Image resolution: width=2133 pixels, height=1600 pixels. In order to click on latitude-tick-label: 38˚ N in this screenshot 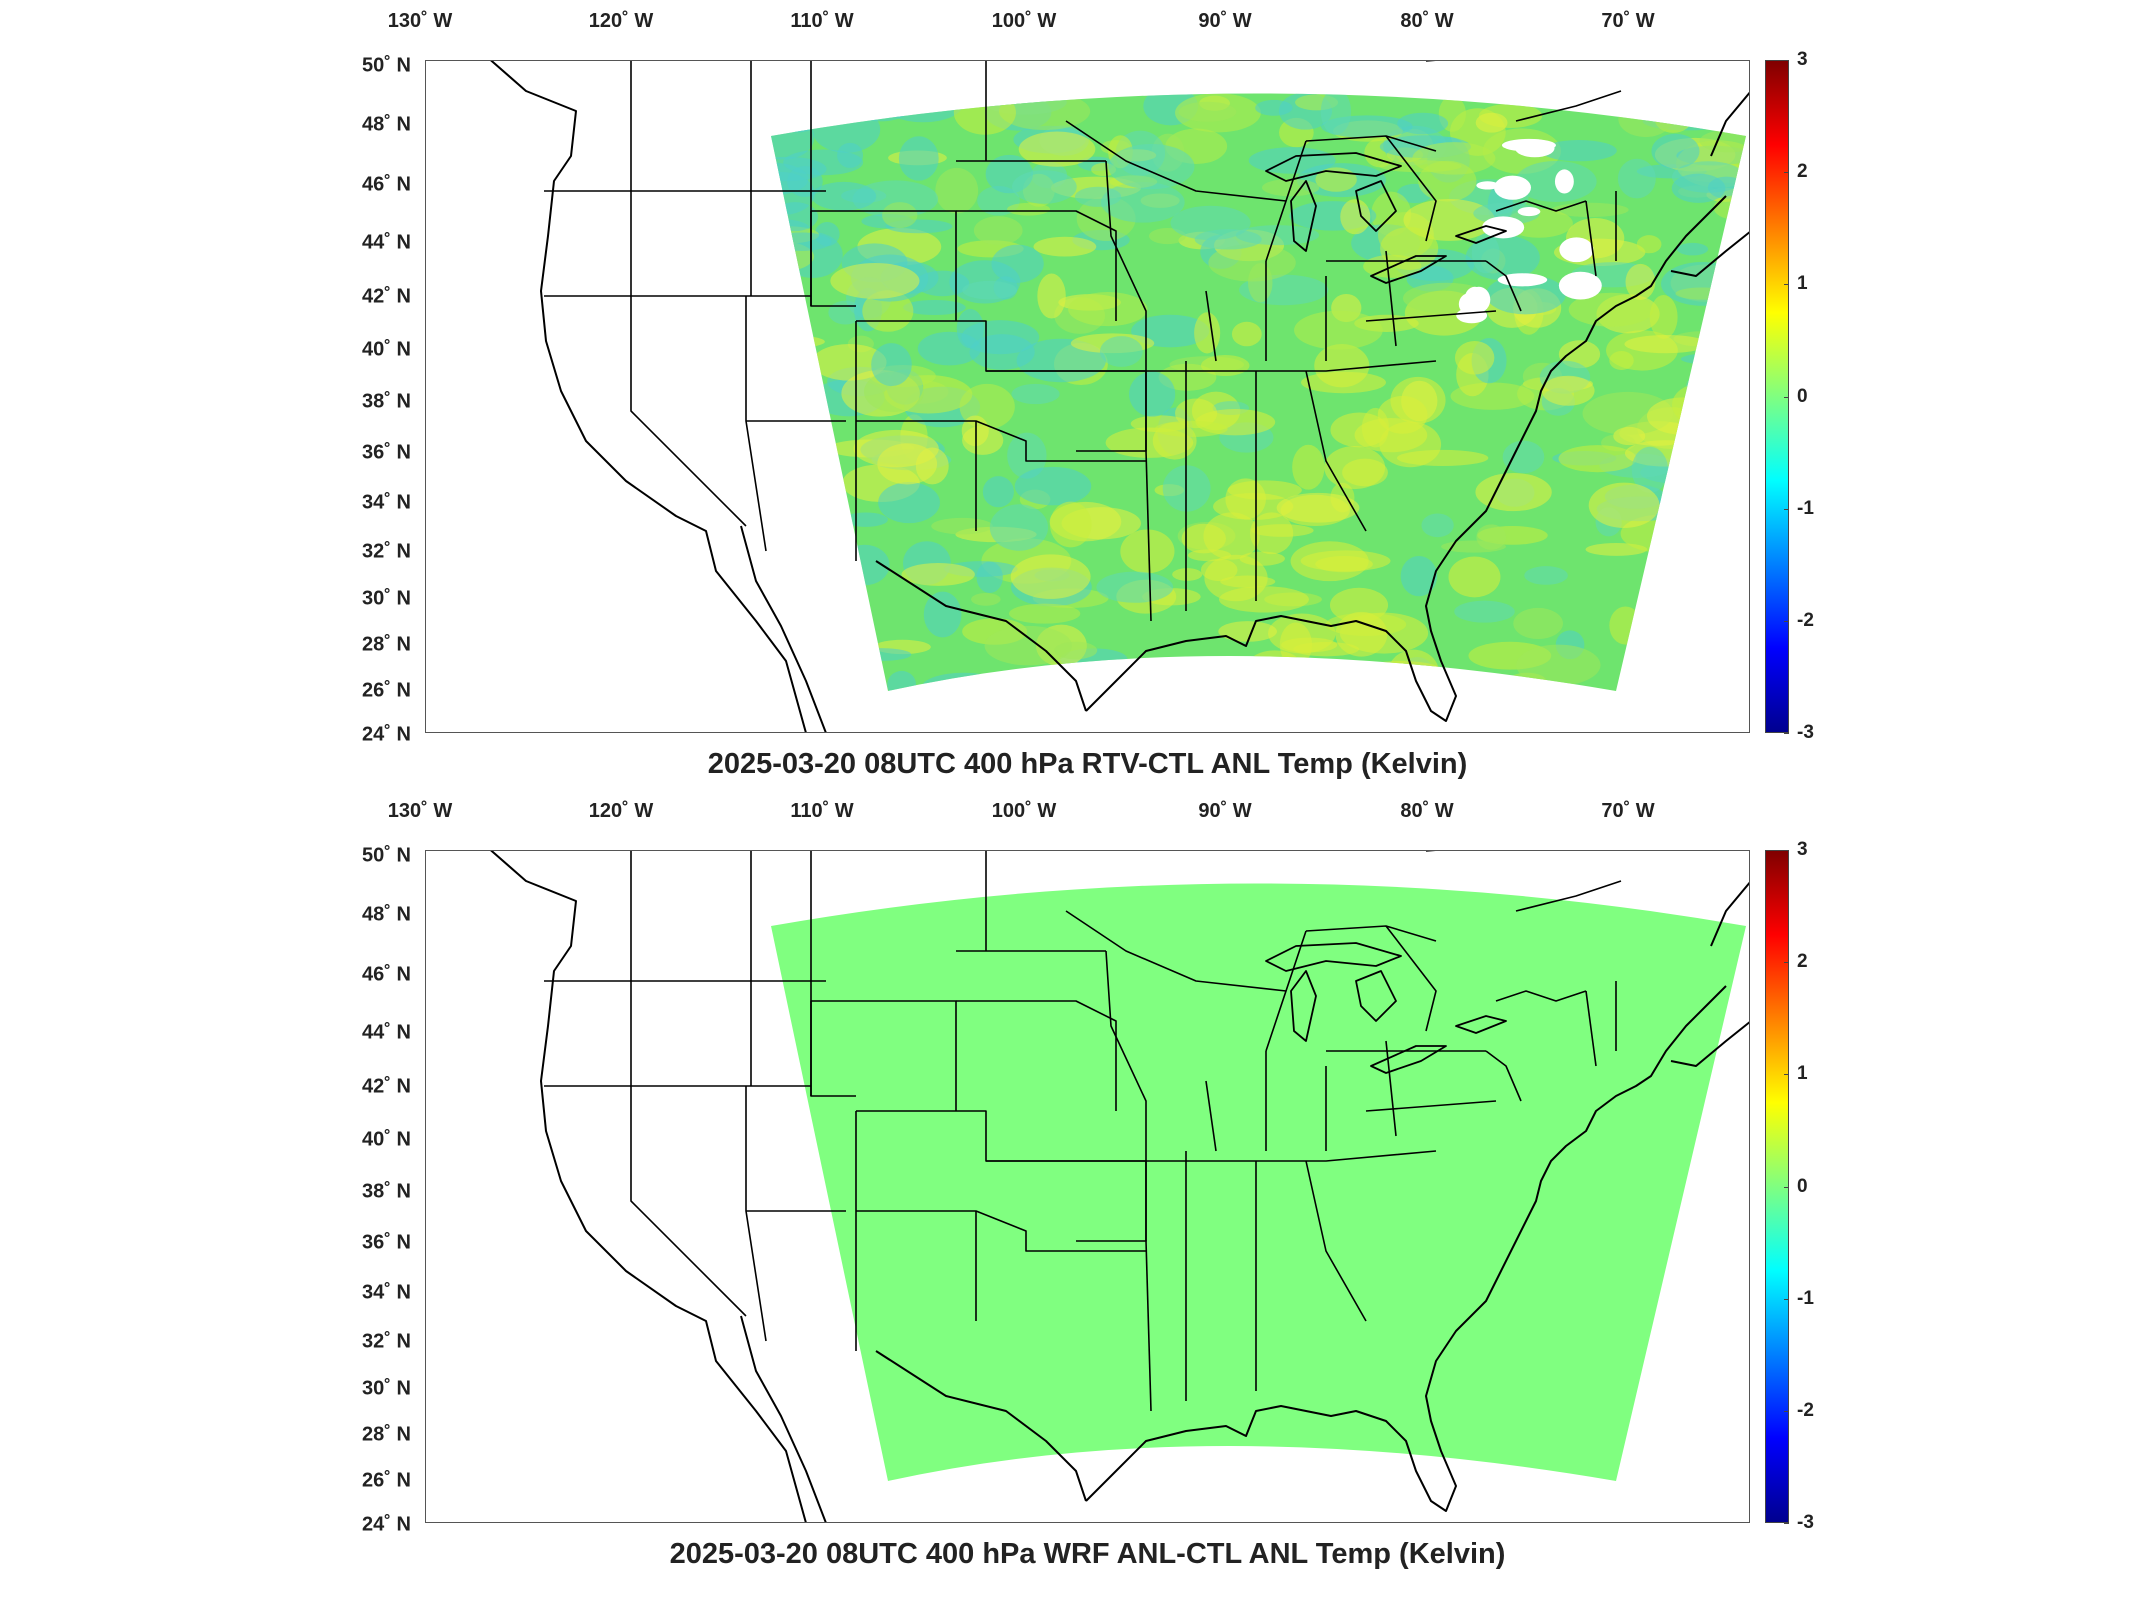, I will do `click(386, 1191)`.